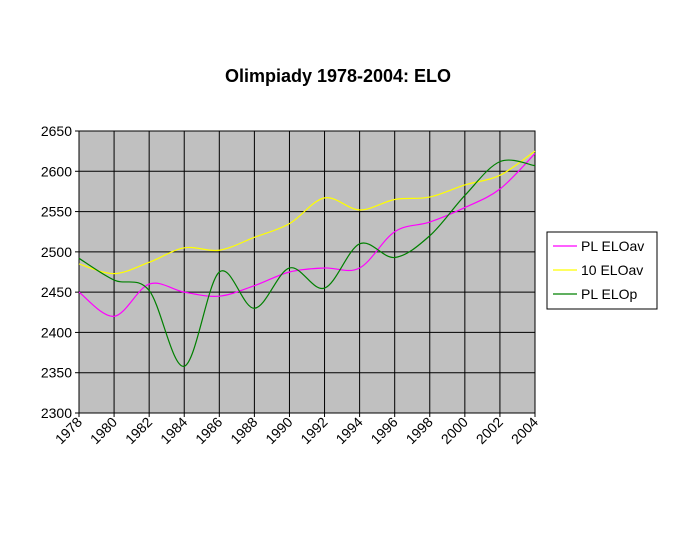  Describe the element at coordinates (56, 413) in the screenshot. I see `y-tick-label: 2300` at that location.